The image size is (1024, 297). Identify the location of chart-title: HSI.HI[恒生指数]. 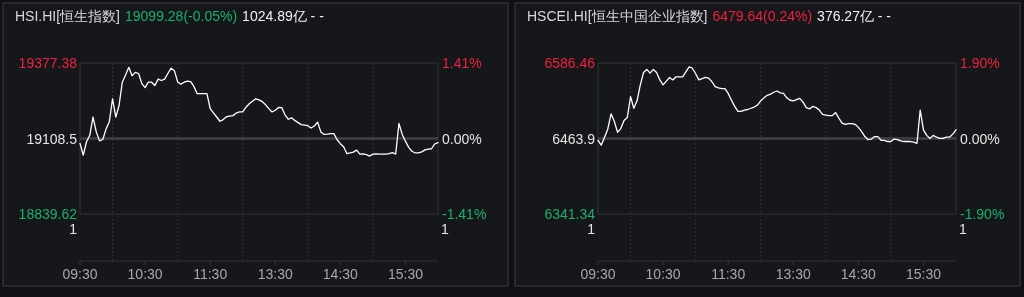
(68, 16).